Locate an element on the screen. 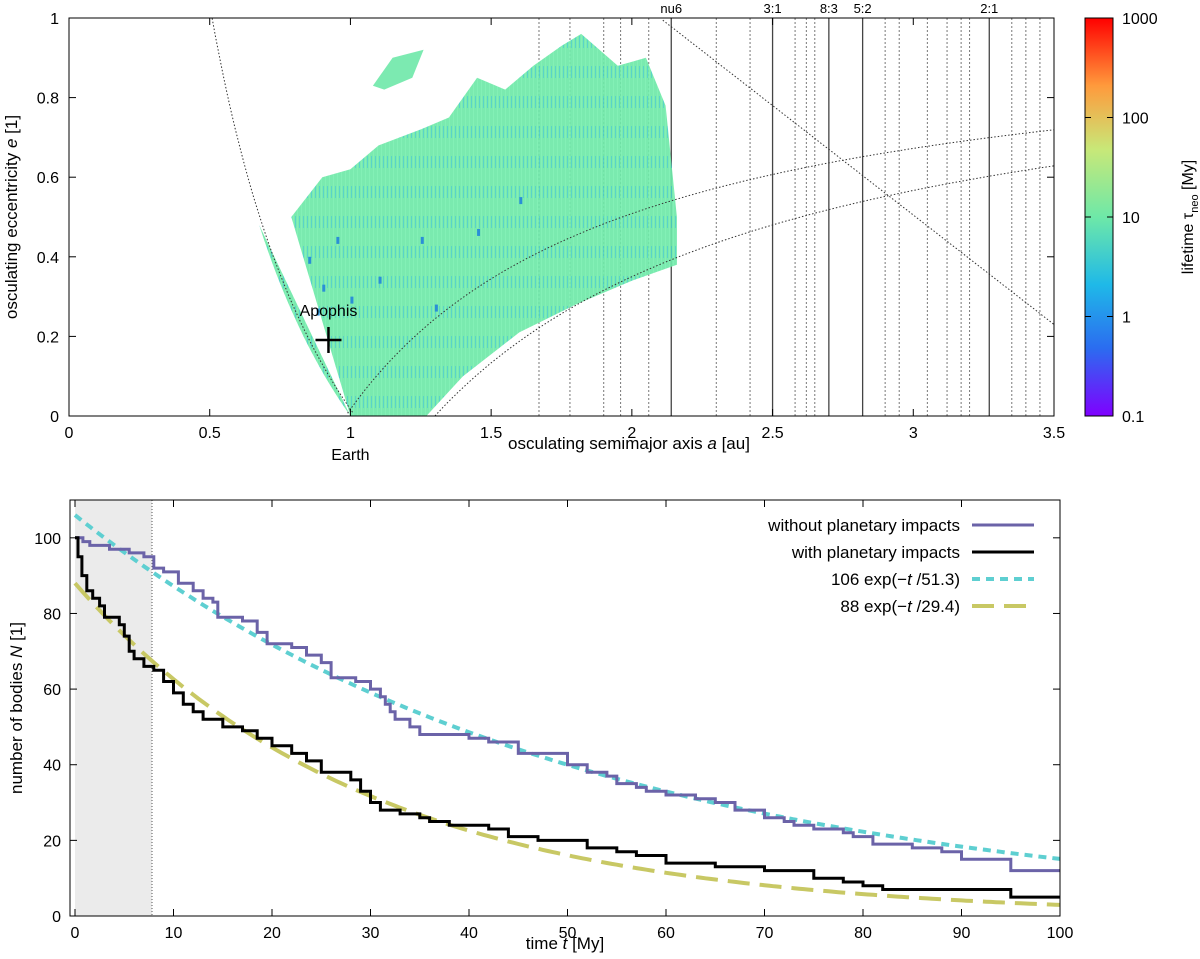 This screenshot has width=1200, height=959. bottom-y-axis-label: number of bodies N [1] is located at coordinates (16, 708).